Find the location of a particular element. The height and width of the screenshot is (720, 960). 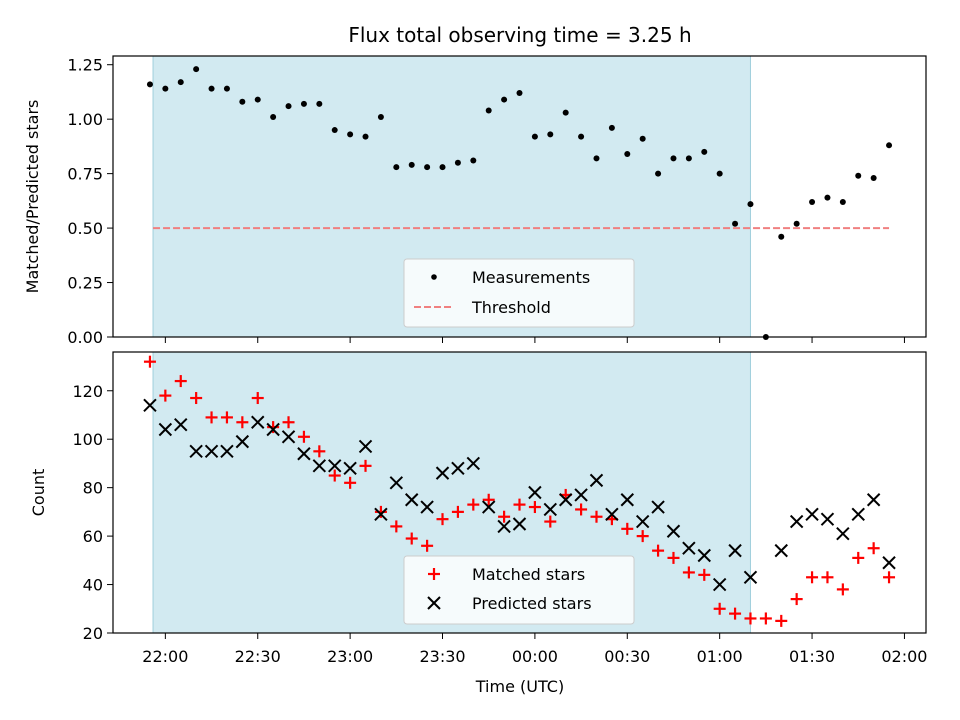

x-axis-label: Time (UTC) is located at coordinates (519, 686).